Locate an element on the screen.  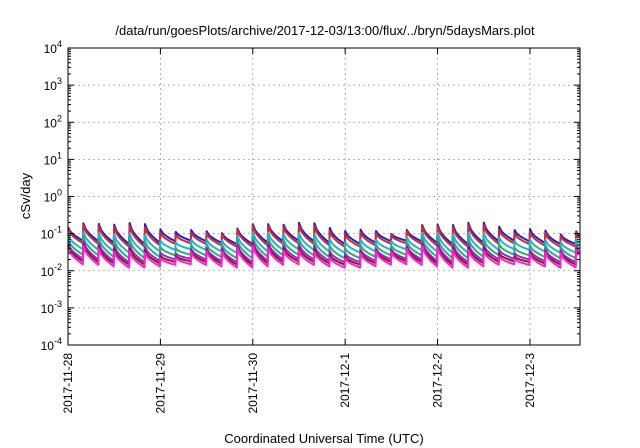
series-layer is located at coordinates (323, 245).